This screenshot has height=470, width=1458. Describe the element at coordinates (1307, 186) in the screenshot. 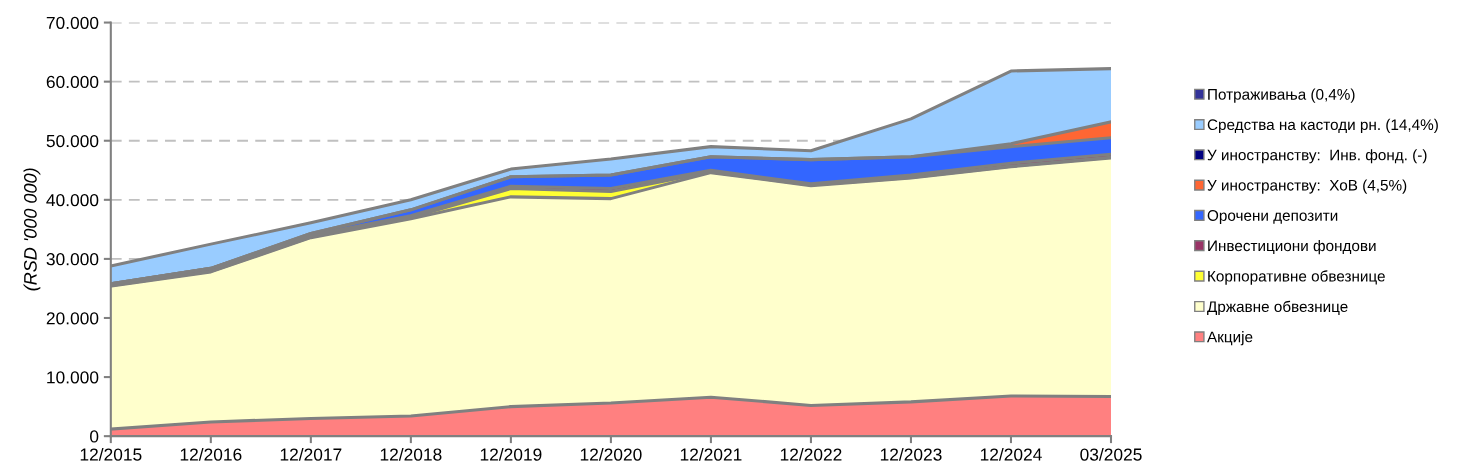

I see `legend-label: У иностранству: ХоВ (4,5%)` at that location.